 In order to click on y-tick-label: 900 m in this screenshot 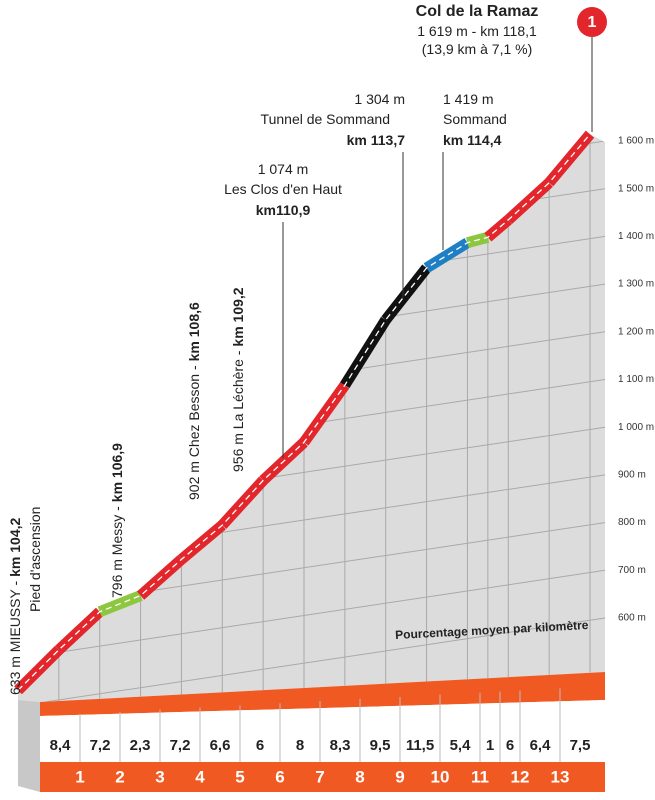, I will do `click(632, 475)`.